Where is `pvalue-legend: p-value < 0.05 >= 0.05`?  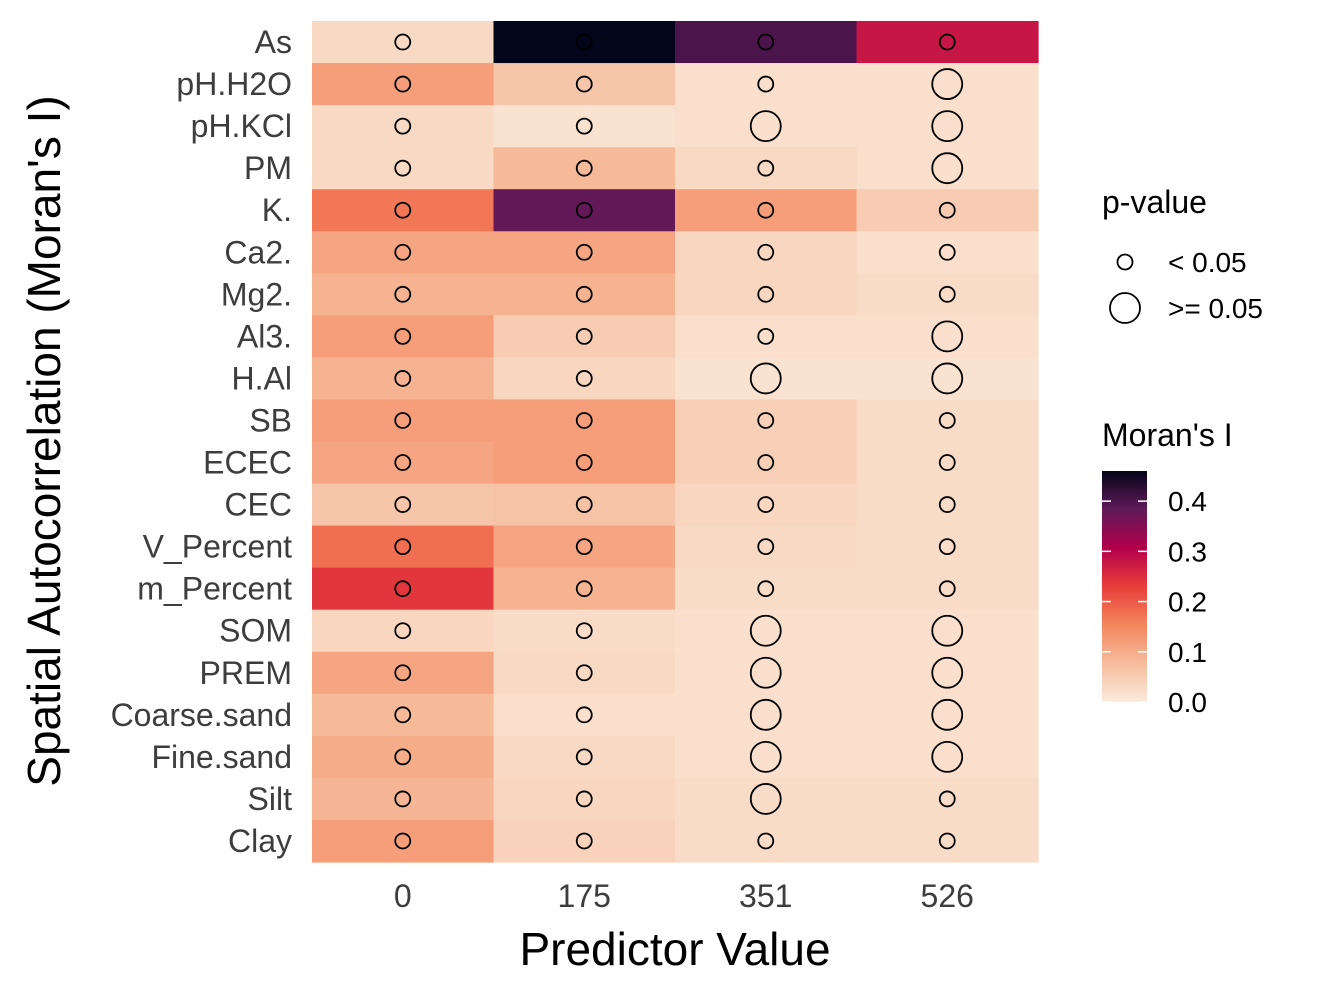
pvalue-legend: p-value < 0.05 >= 0.05 is located at coordinates (1182, 254).